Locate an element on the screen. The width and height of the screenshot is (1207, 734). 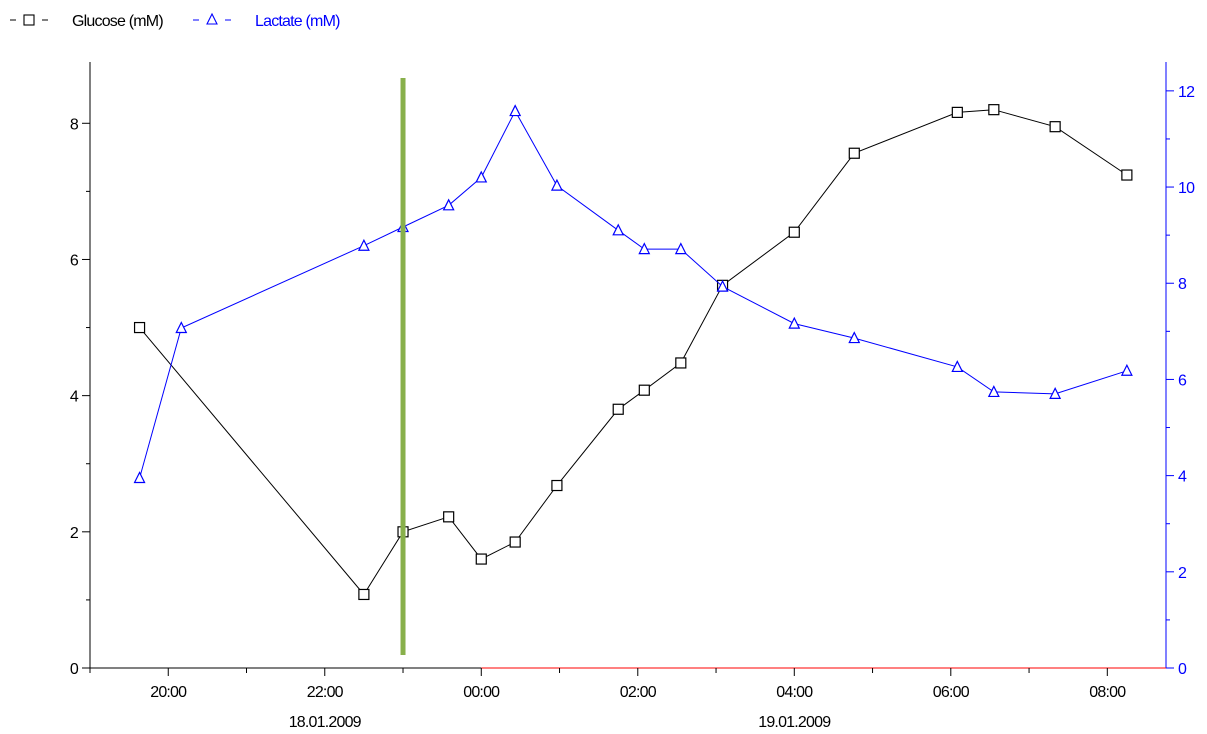
x-tick-label: 20:00 is located at coordinates (168, 692).